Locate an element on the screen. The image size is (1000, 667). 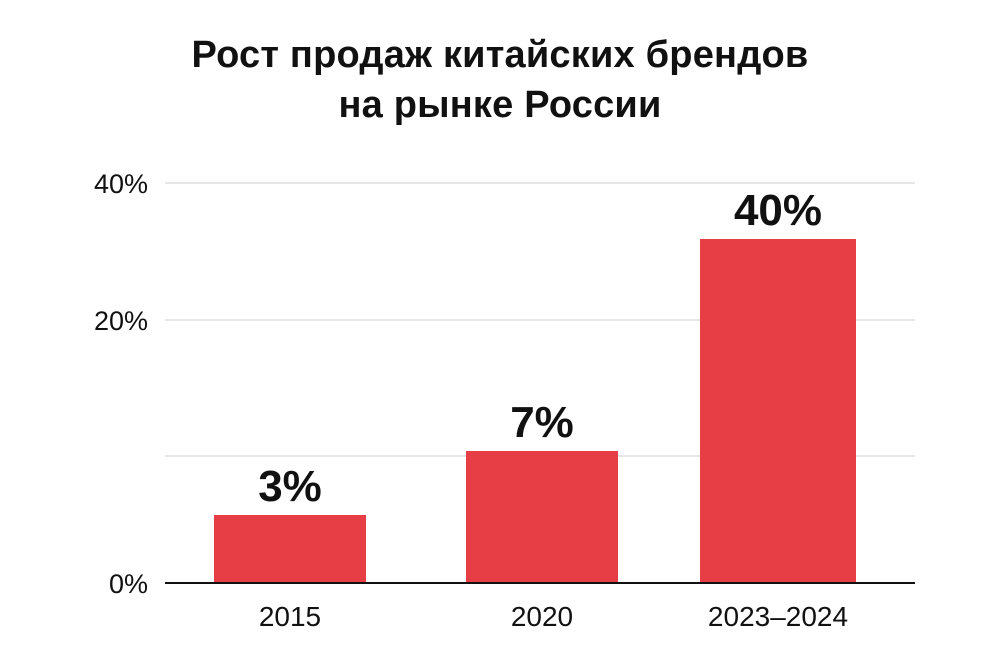
y-tick-label: 20% is located at coordinates (121, 321).